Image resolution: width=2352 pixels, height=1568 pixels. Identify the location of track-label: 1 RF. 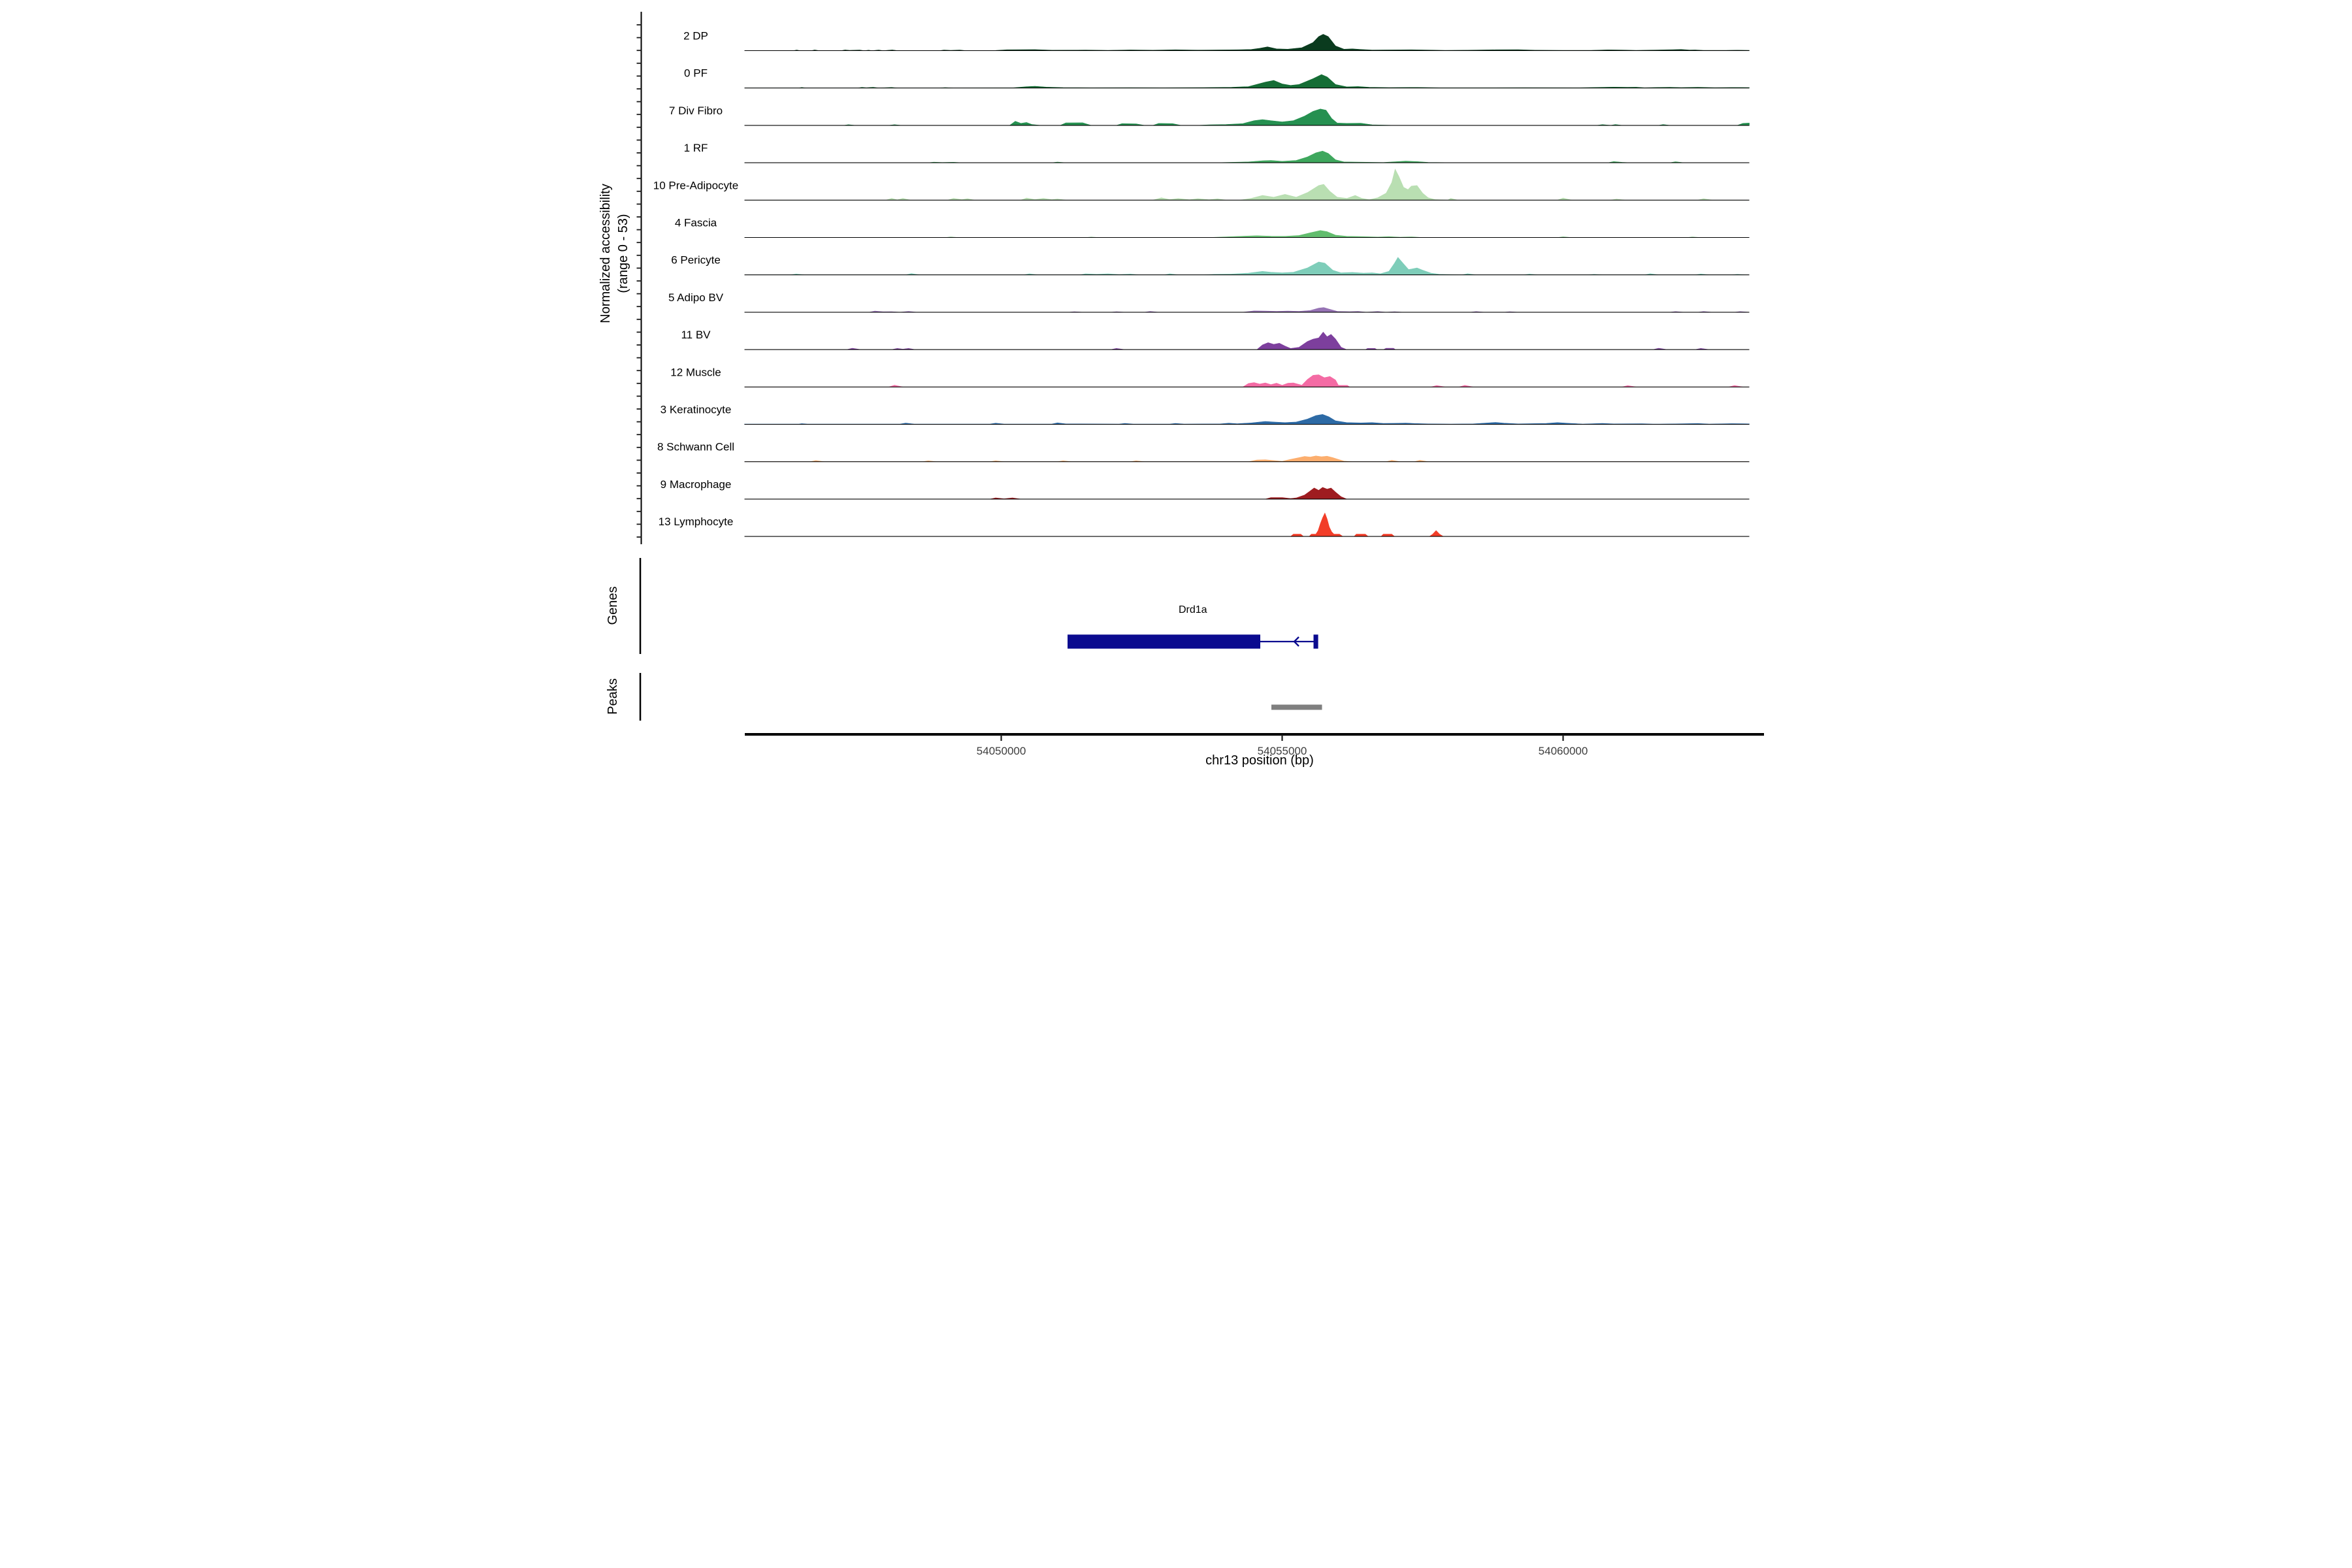
(696, 148).